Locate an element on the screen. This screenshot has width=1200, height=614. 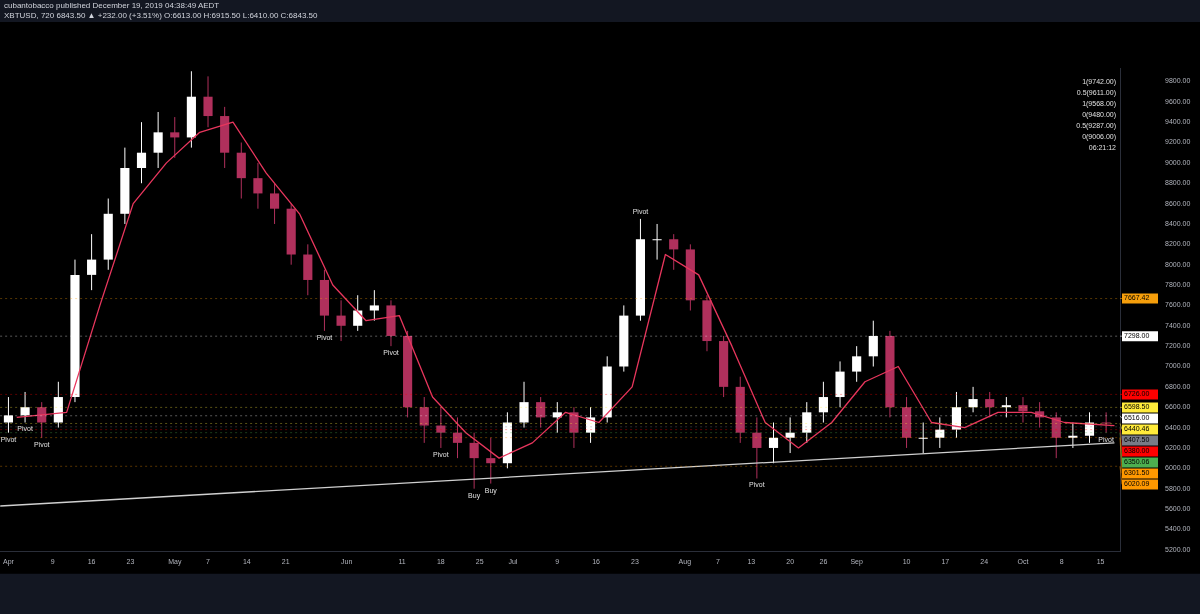
chart-subtitle: XBTUSD, 720 6843.50 ▲ +232.00 (+3.51%) O:6613.00 H:6915.50 L:6410.00 C:6843.50 is located at coordinates (161, 16).